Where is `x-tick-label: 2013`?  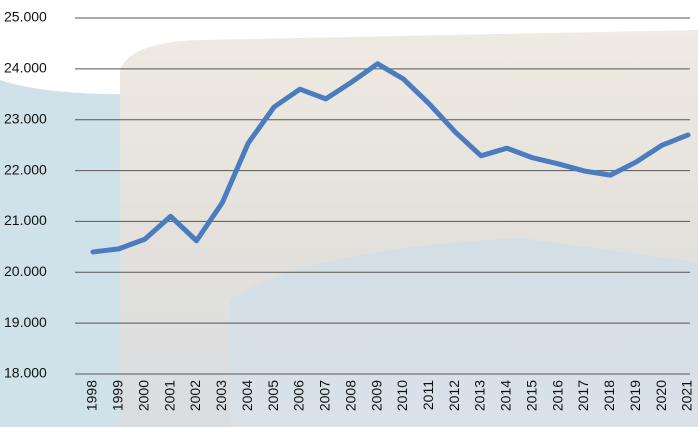 x-tick-label: 2013 is located at coordinates (480, 395).